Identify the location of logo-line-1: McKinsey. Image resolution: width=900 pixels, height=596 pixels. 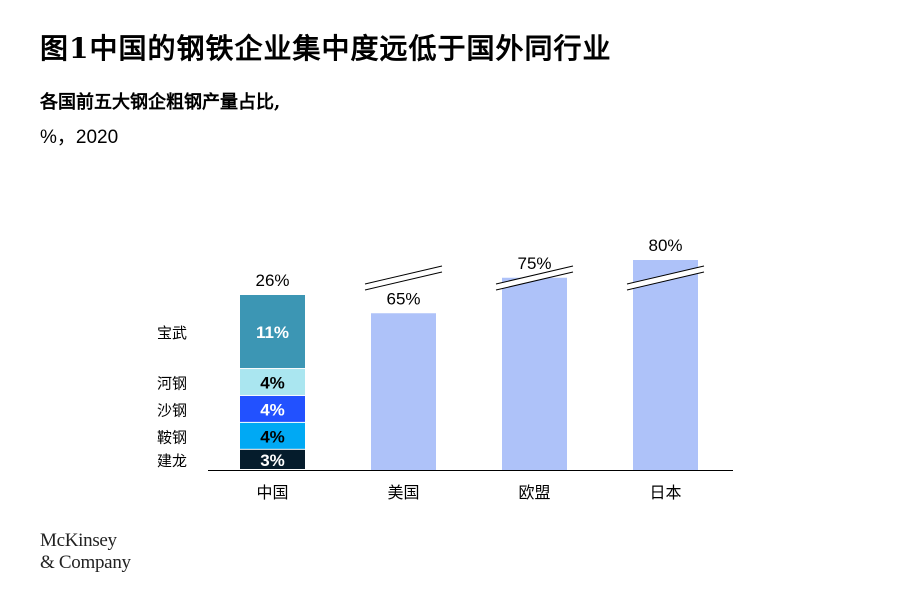
(78, 540).